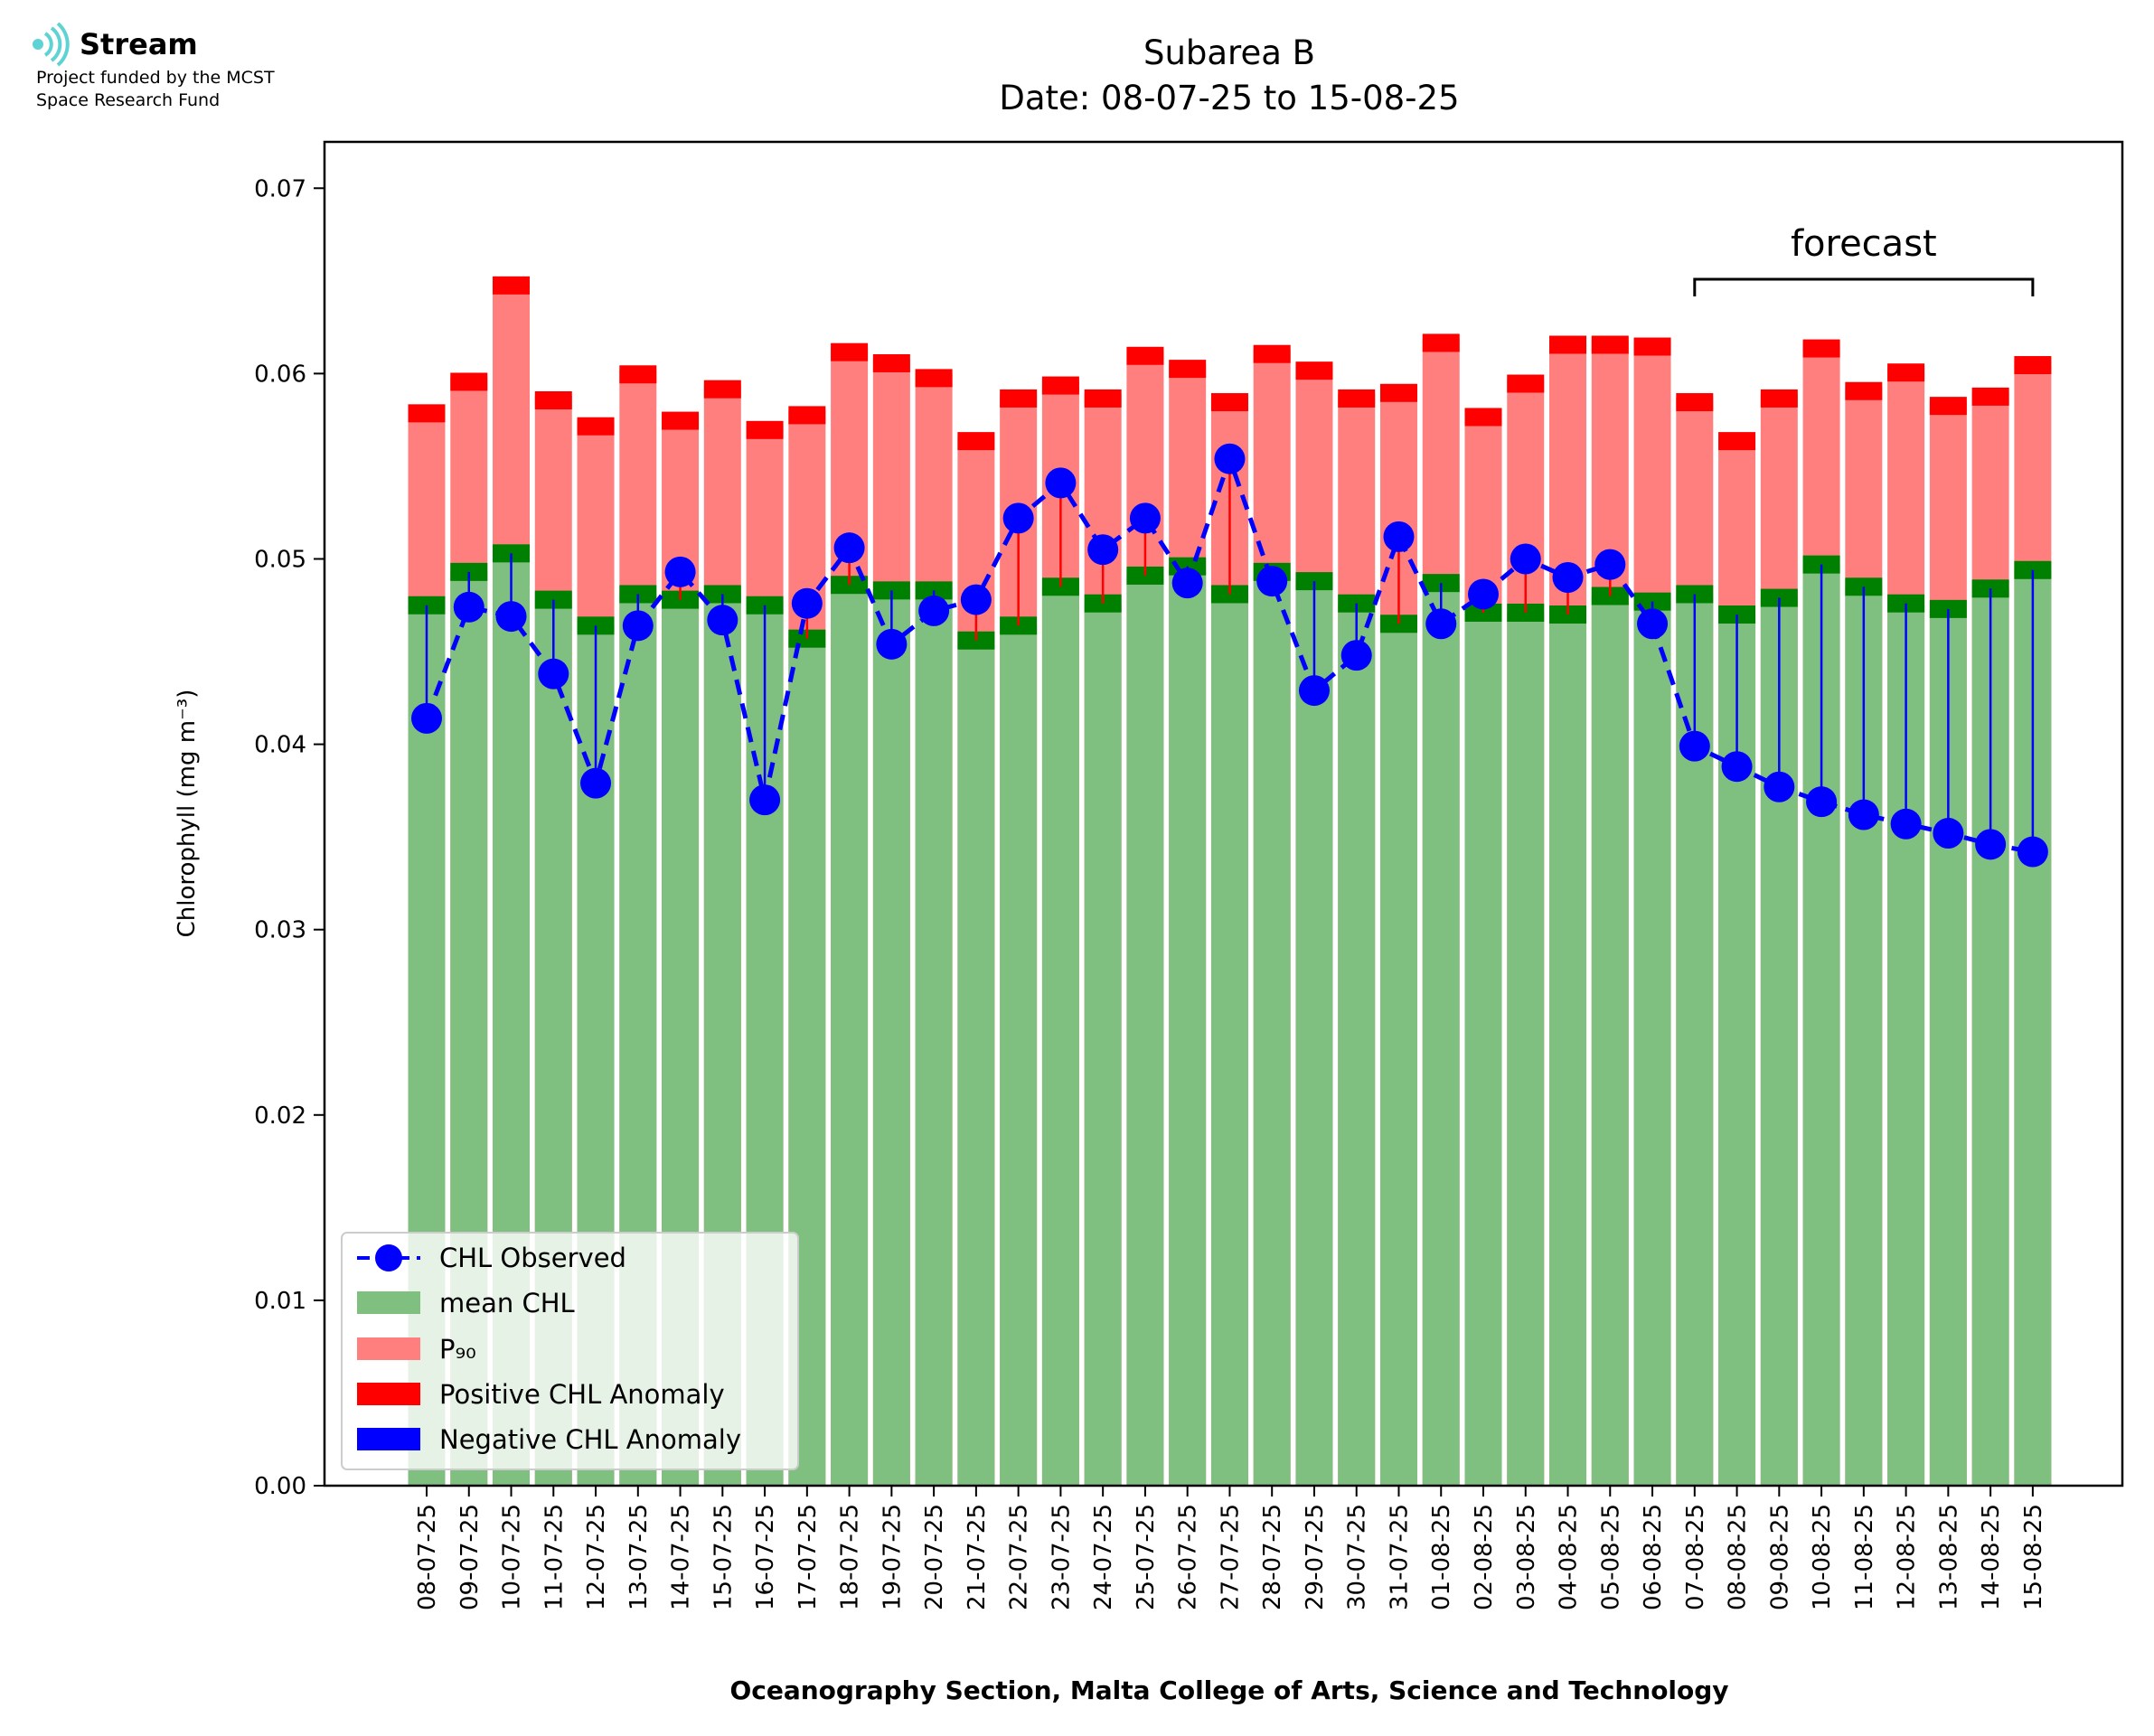 The width and height of the screenshot is (2154, 1736). What do you see at coordinates (1146, 1557) in the screenshot?
I see `x-tick-label: 25-07-25` at bounding box center [1146, 1557].